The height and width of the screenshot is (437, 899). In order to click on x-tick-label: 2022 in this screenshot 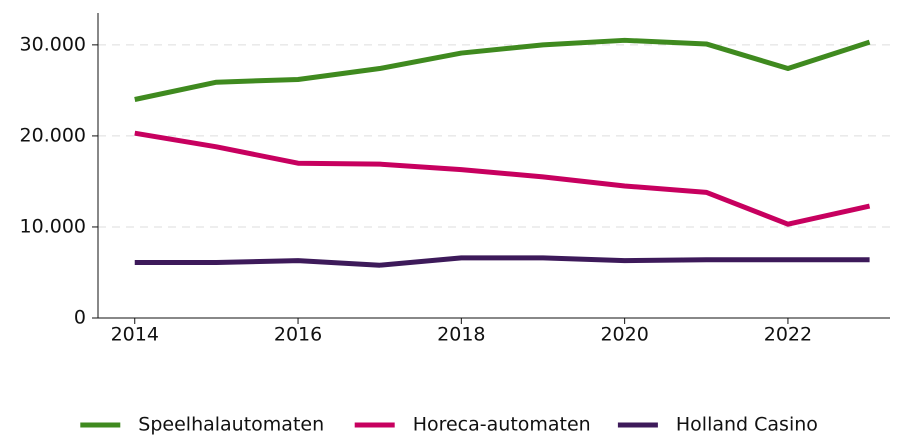, I will do `click(788, 335)`.